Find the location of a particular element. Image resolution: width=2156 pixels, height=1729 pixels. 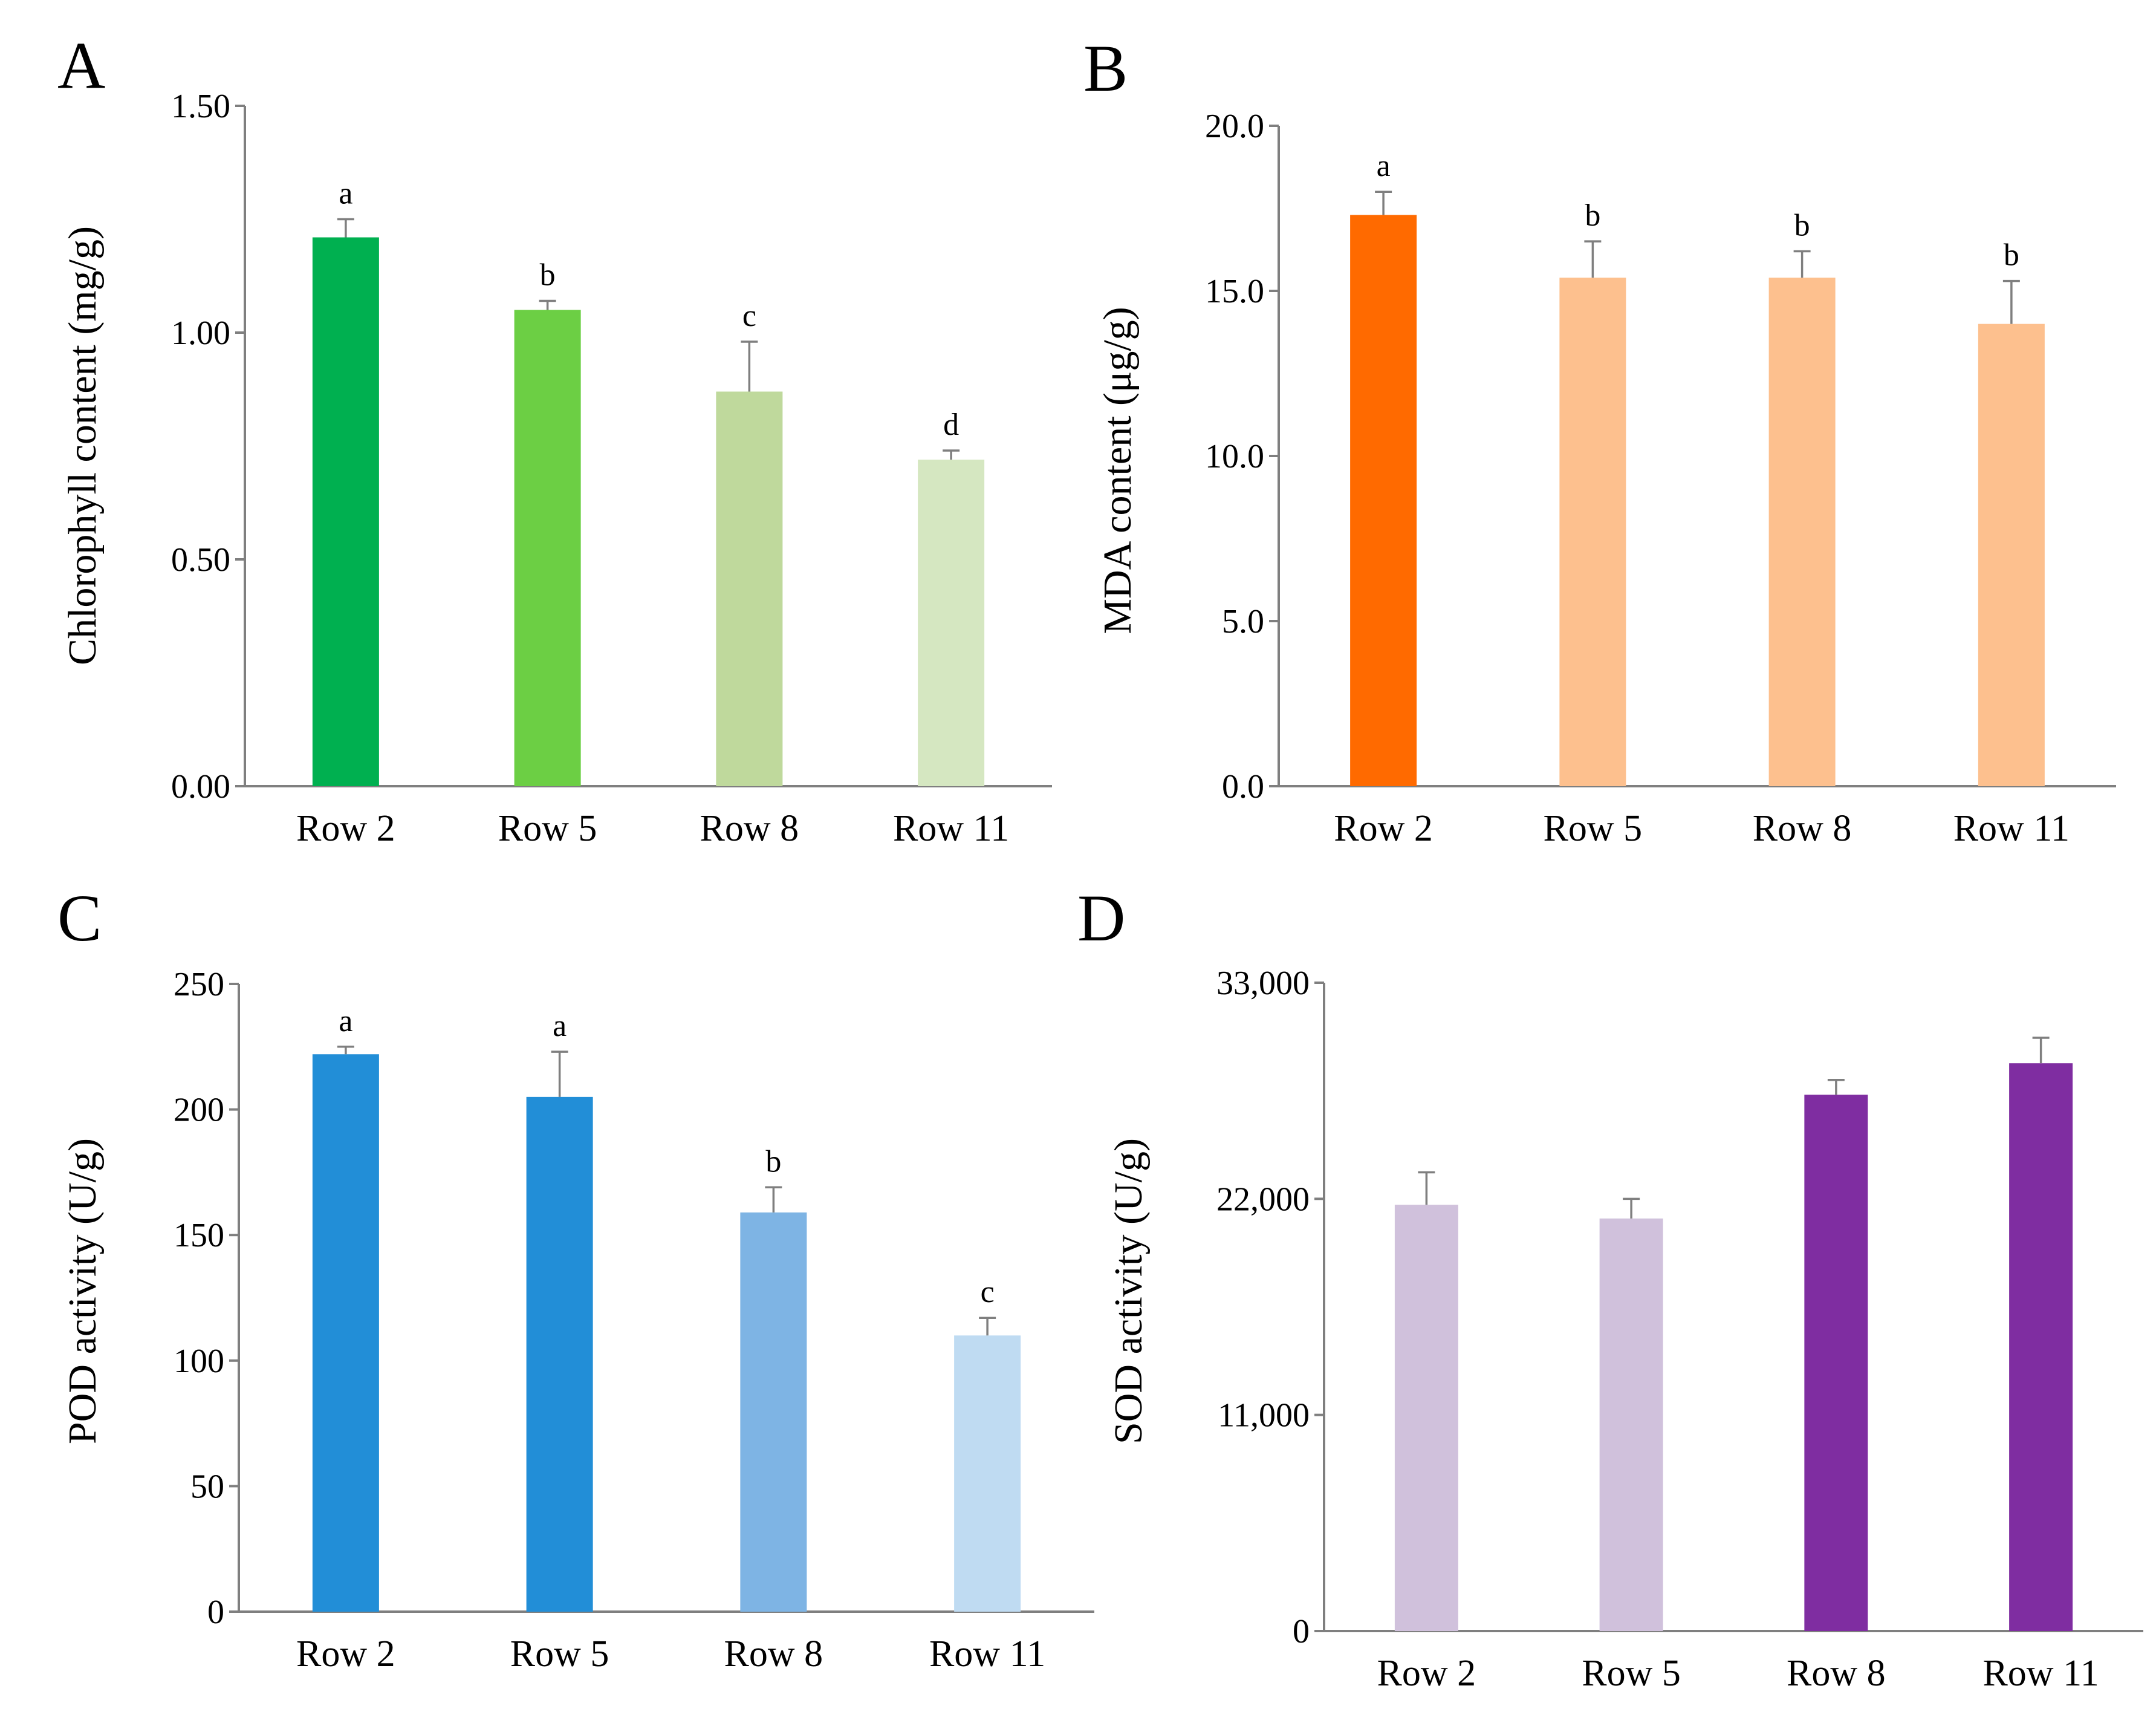

panel-b-letter: B is located at coordinates (1105, 68).